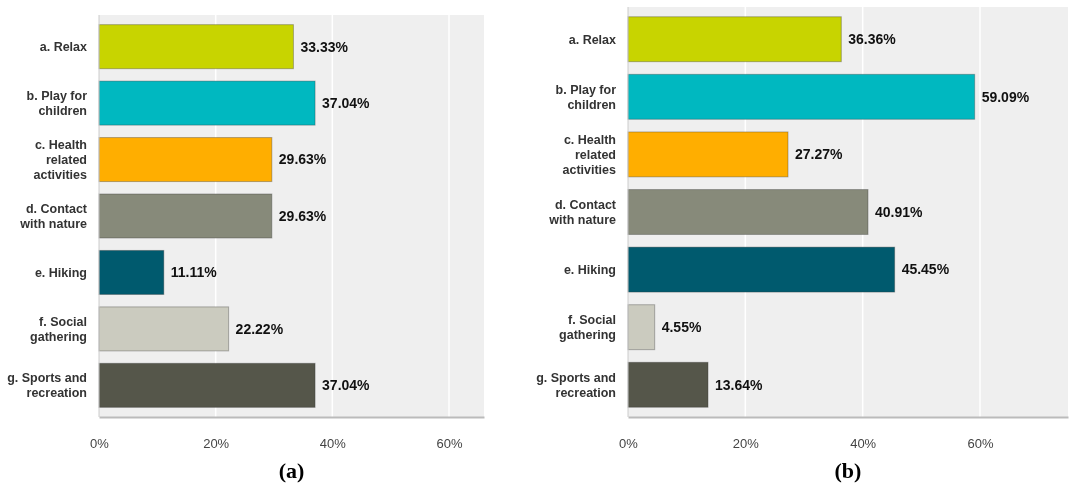  What do you see at coordinates (899, 211) in the screenshot?
I see `data-label: 40.91%` at bounding box center [899, 211].